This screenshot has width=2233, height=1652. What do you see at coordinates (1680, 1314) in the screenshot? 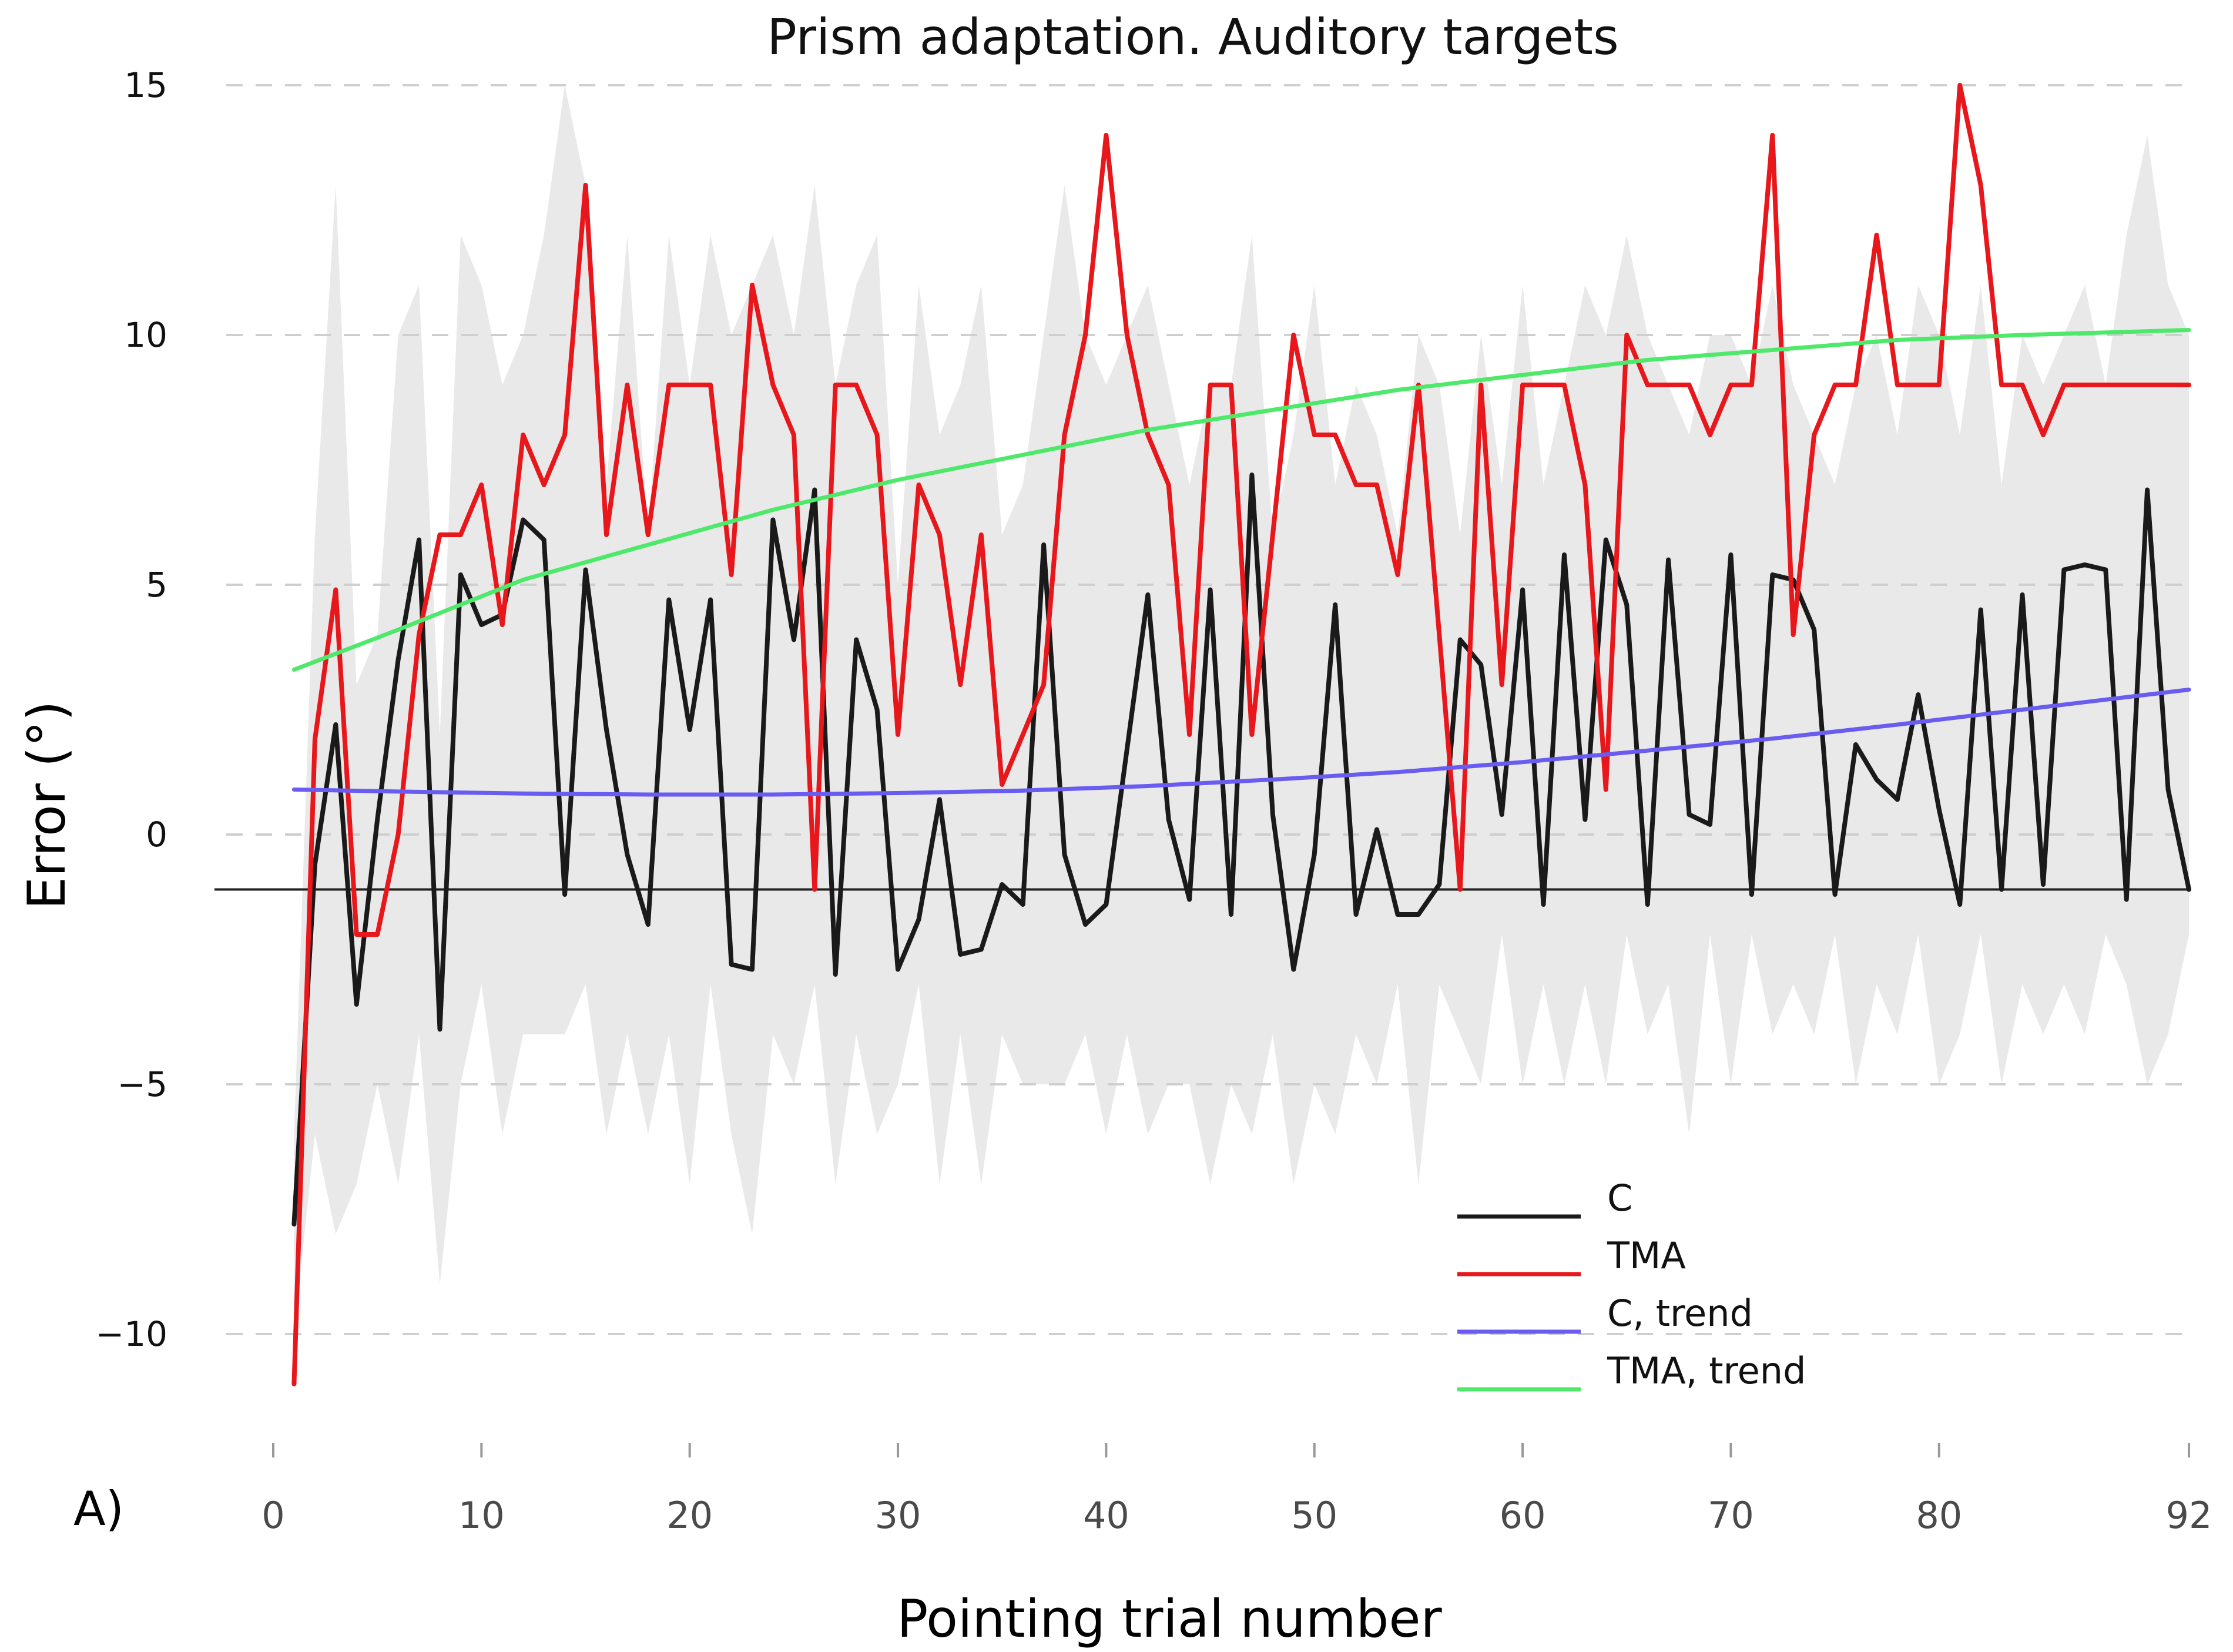
I see `legend-label-c-trend: C, trend` at bounding box center [1680, 1314].